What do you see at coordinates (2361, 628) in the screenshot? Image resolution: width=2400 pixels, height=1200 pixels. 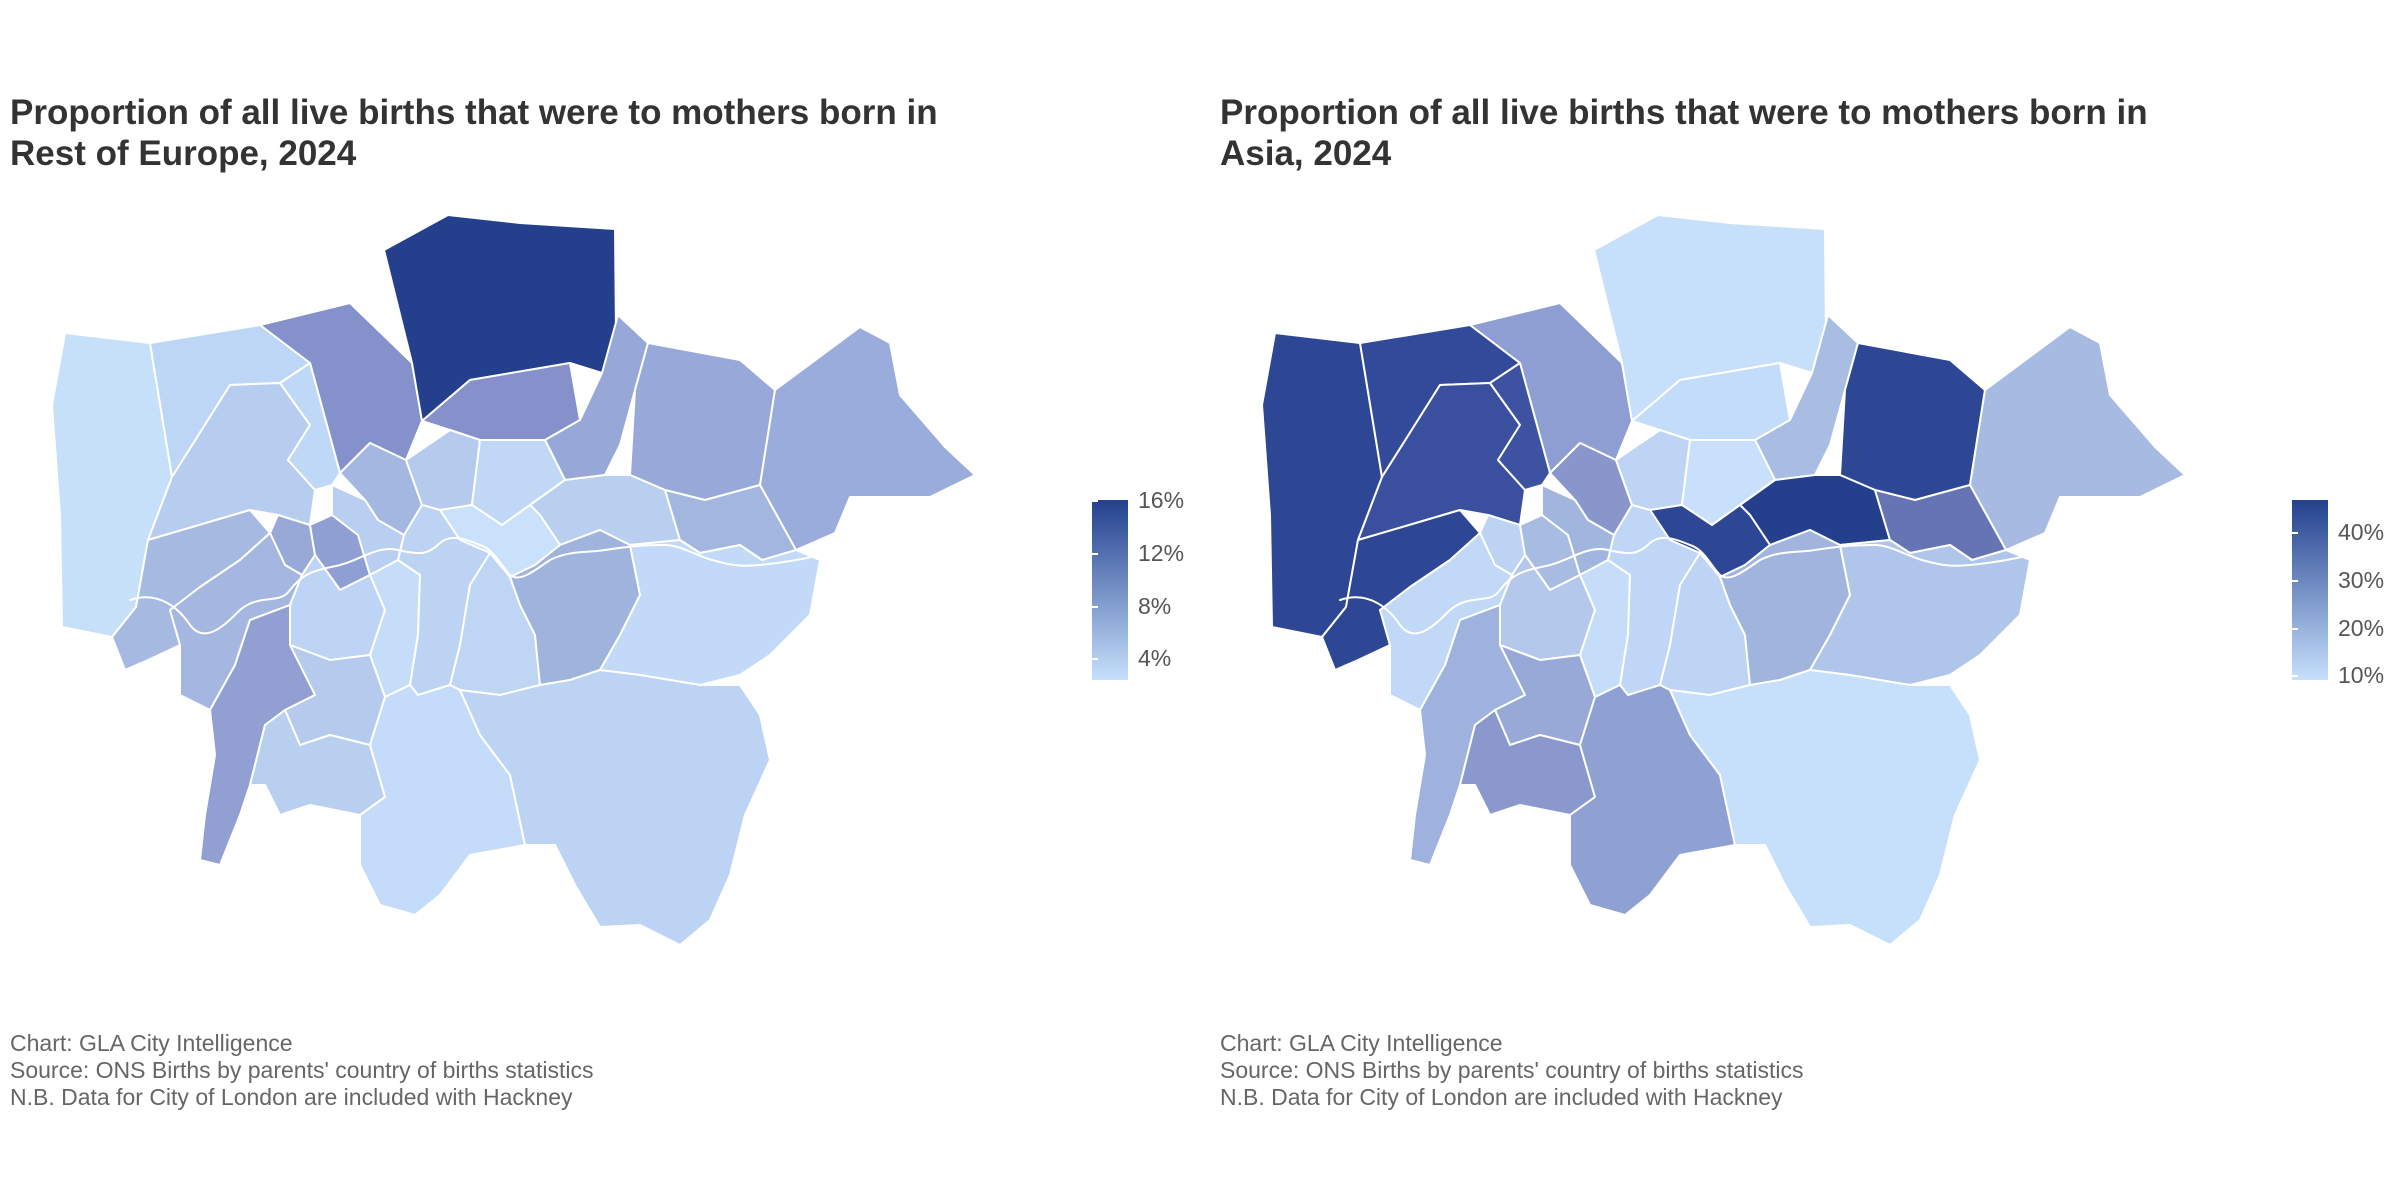 I see `legend-label: 20%` at bounding box center [2361, 628].